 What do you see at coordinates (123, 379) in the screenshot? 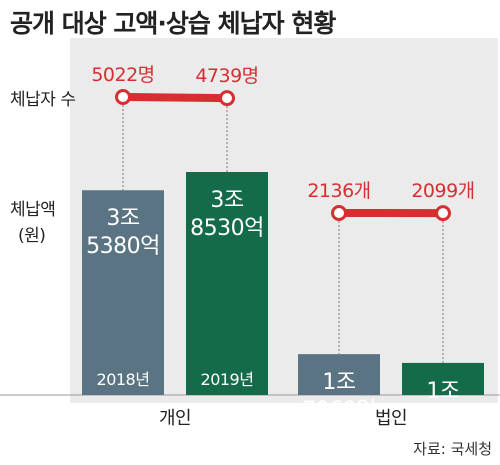
I see `year-label: 2018년` at bounding box center [123, 379].